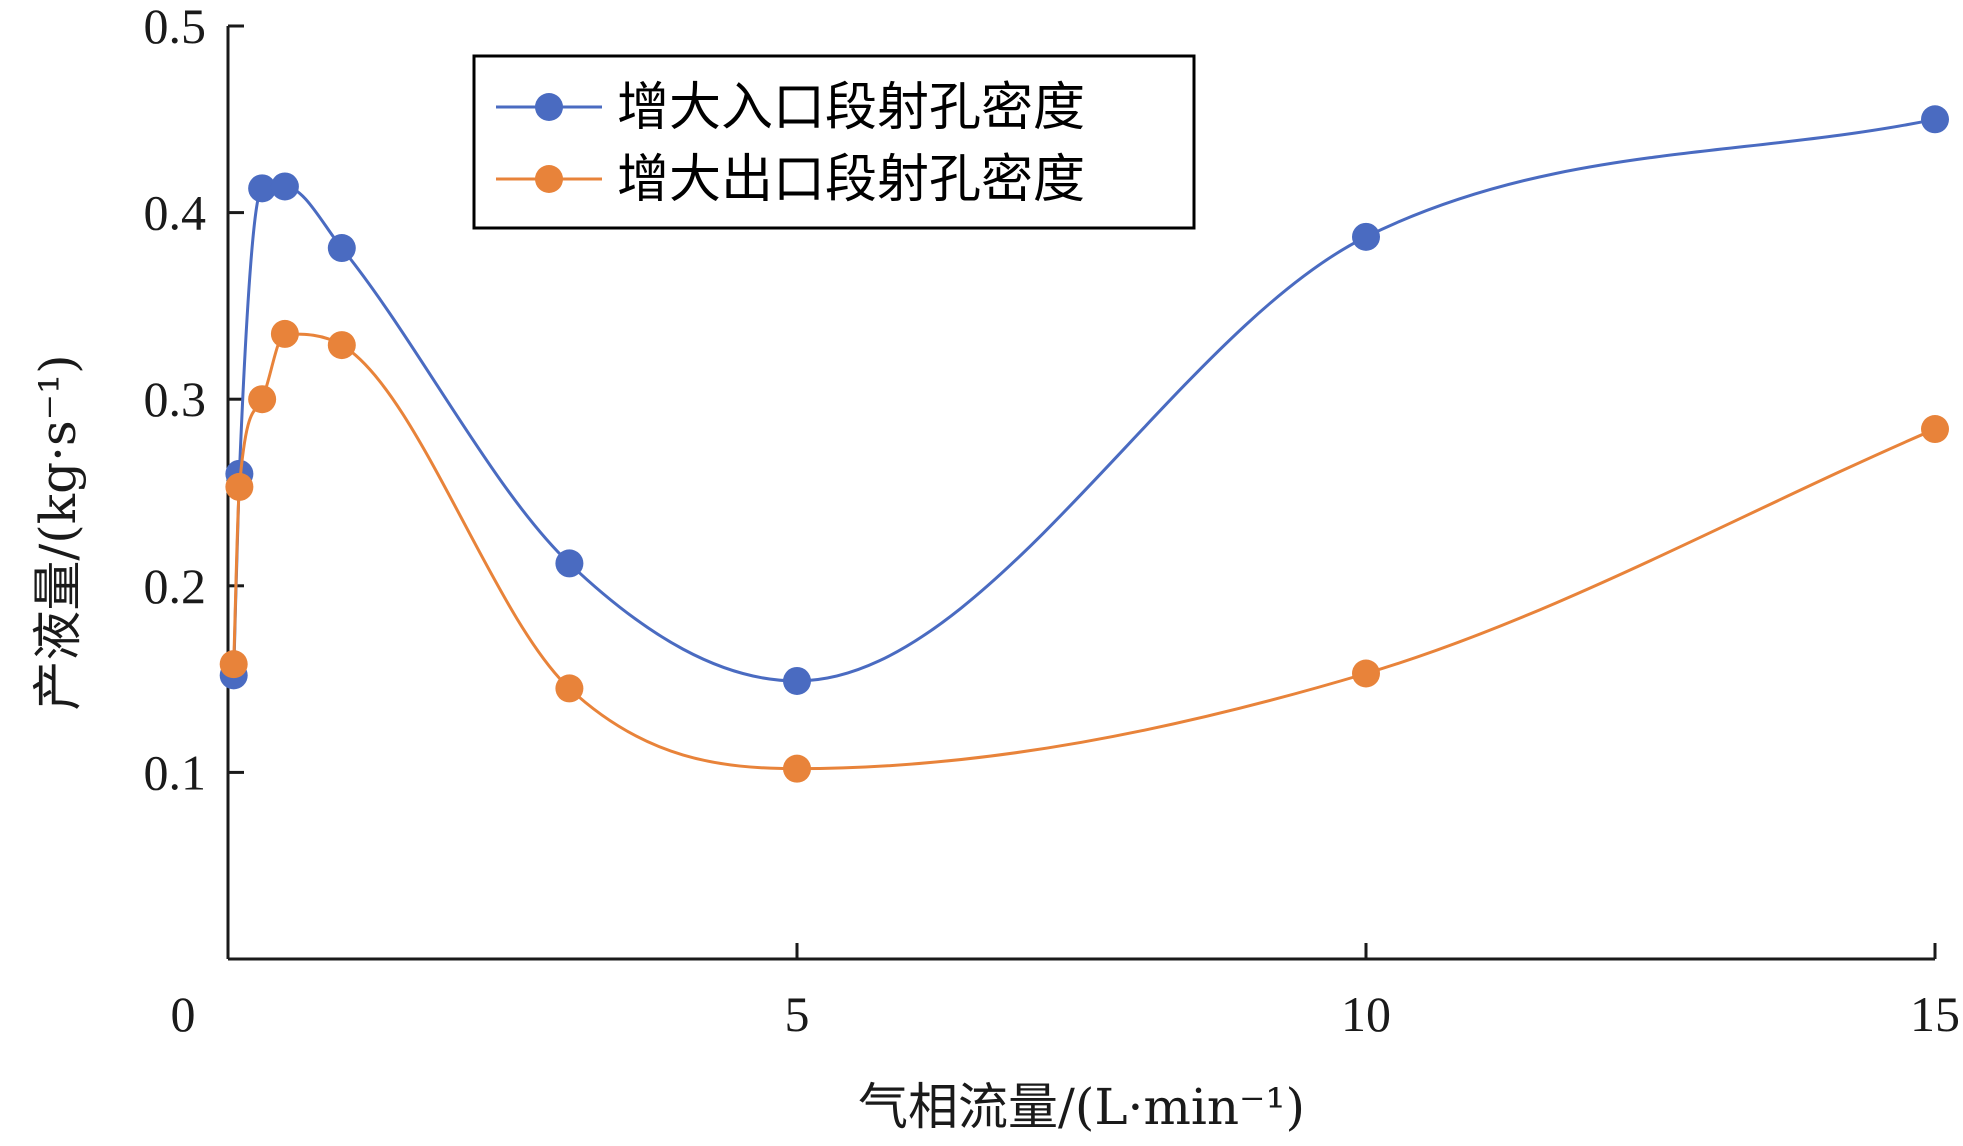 The width and height of the screenshot is (1963, 1146). What do you see at coordinates (175, 772) in the screenshot?
I see `y-tick-label: 0.1` at bounding box center [175, 772].